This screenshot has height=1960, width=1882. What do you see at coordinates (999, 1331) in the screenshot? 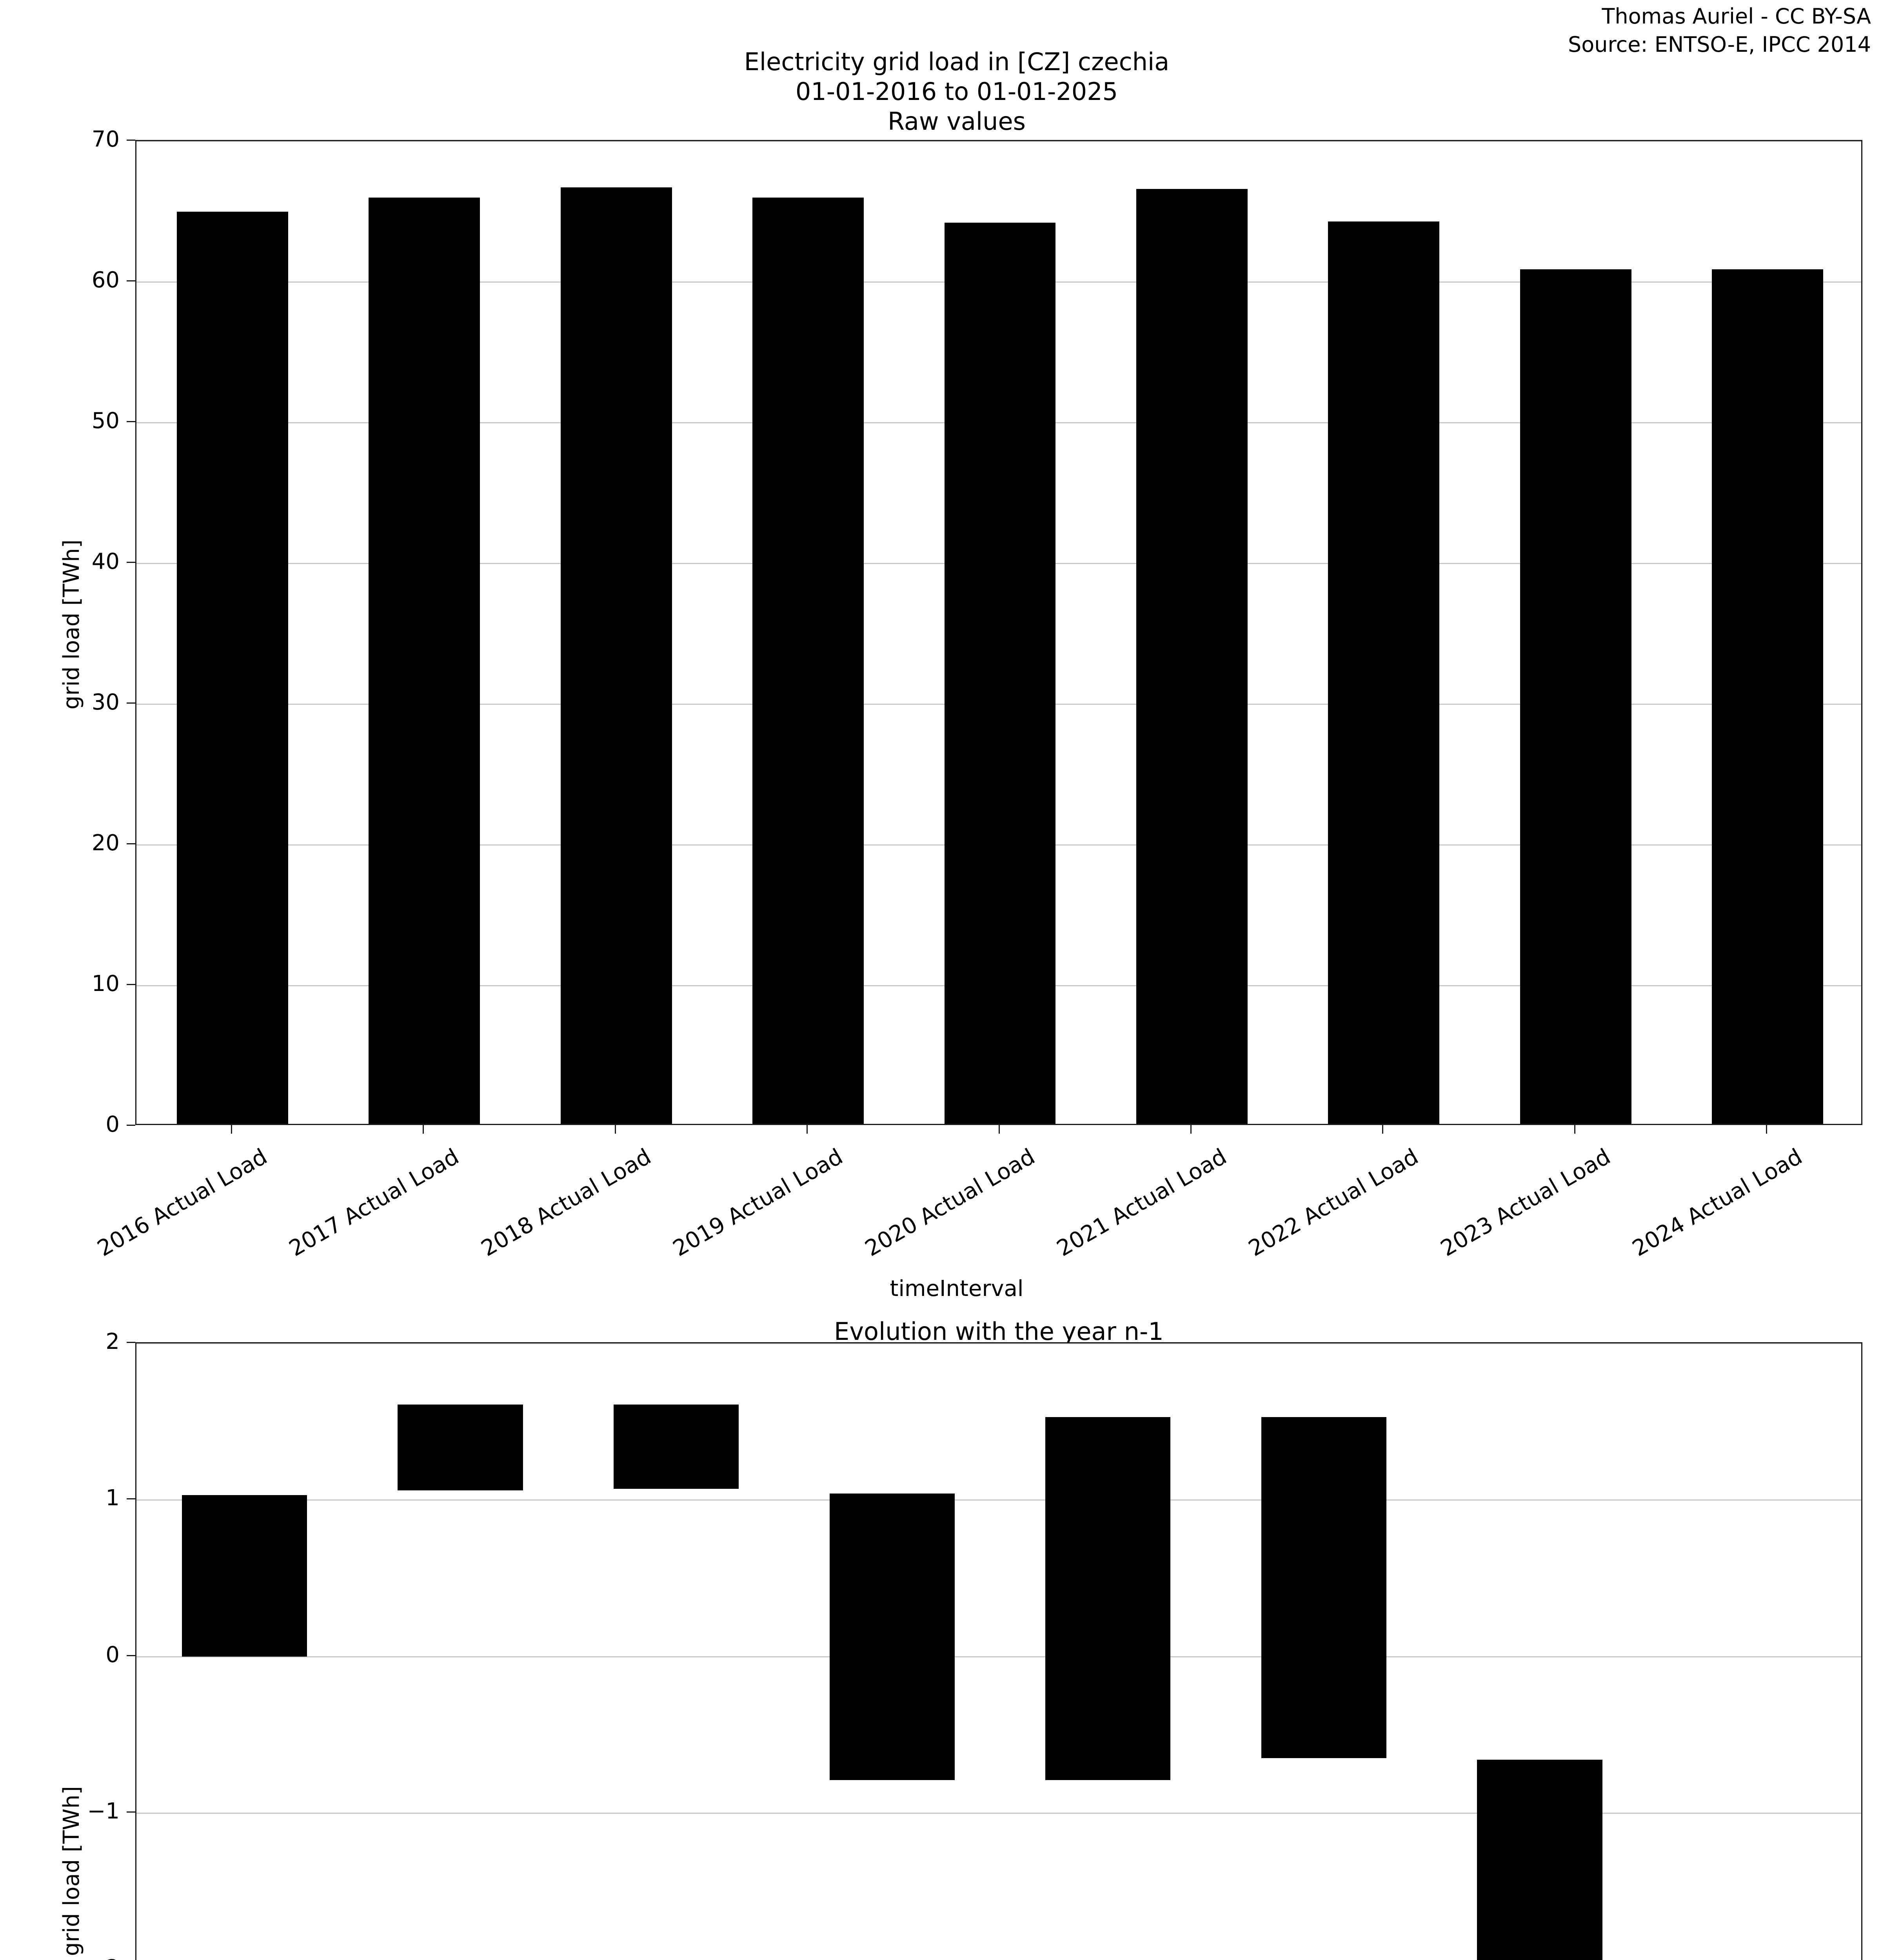
I see `chart2-title: Evolution with the year n-1` at bounding box center [999, 1331].